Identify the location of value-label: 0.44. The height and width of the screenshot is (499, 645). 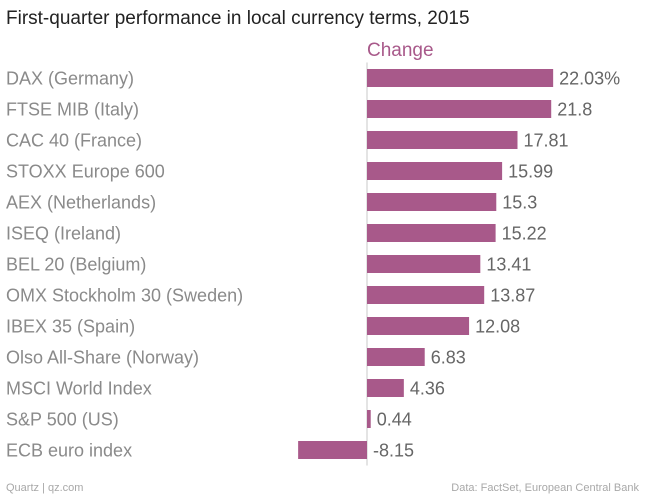
(394, 420).